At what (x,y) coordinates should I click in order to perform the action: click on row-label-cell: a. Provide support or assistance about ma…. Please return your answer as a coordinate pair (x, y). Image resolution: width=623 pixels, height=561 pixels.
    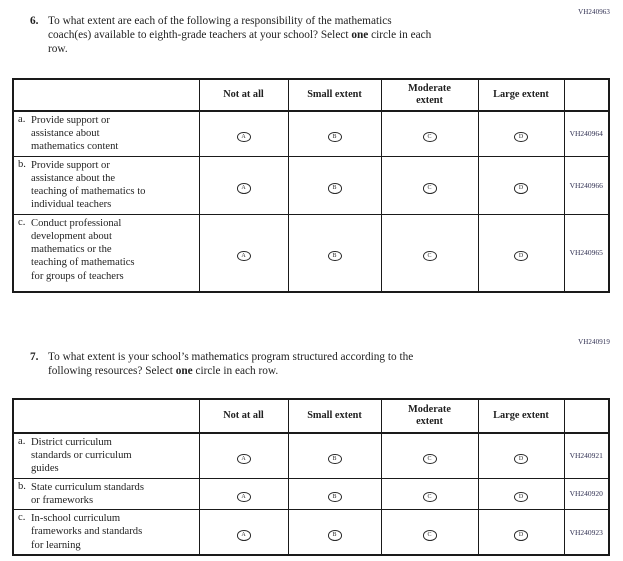
    Looking at the image, I should click on (106, 133).